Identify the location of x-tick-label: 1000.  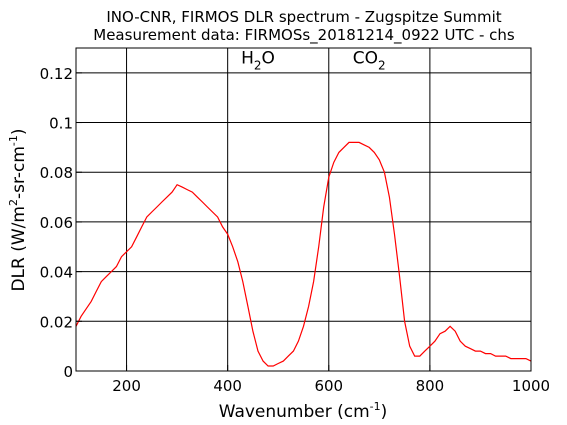
(531, 386).